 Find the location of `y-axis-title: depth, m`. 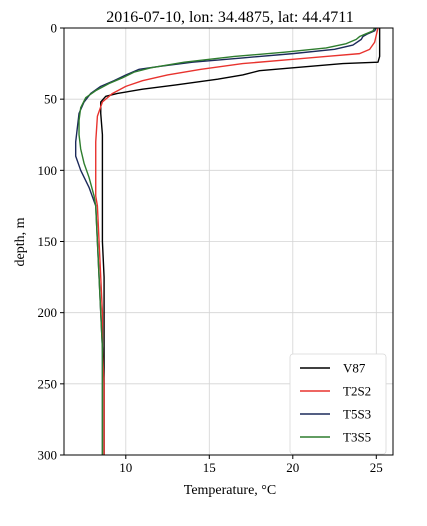

y-axis-title: depth, m is located at coordinates (20, 241).